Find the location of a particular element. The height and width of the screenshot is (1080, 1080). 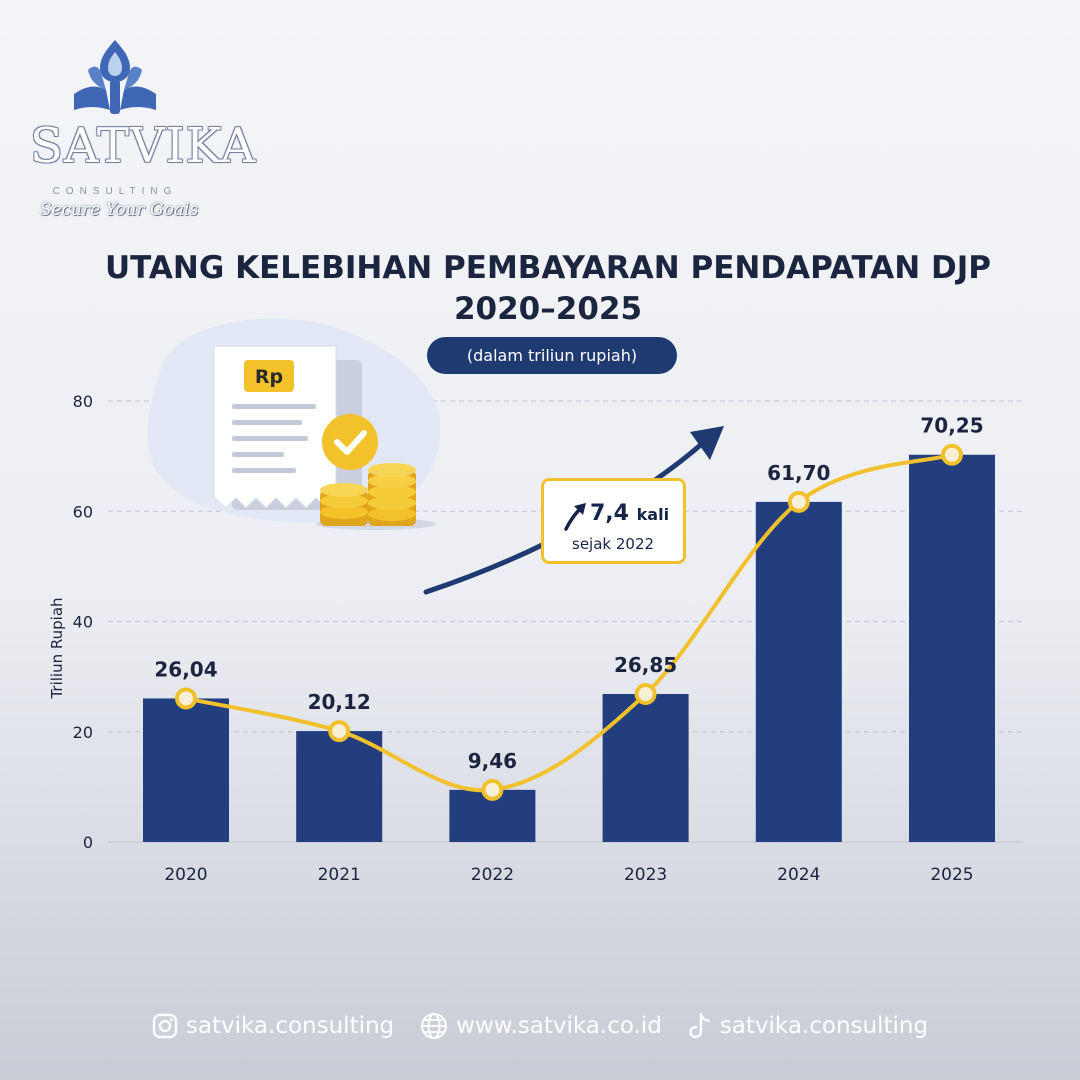

tiktok-icon is located at coordinates (700, 1025).